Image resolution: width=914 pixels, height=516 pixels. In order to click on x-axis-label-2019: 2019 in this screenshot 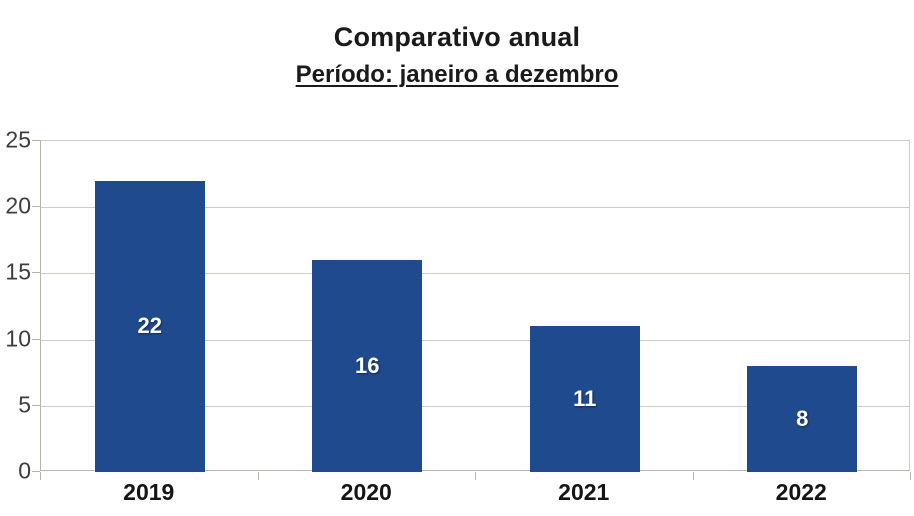, I will do `click(149, 492)`.